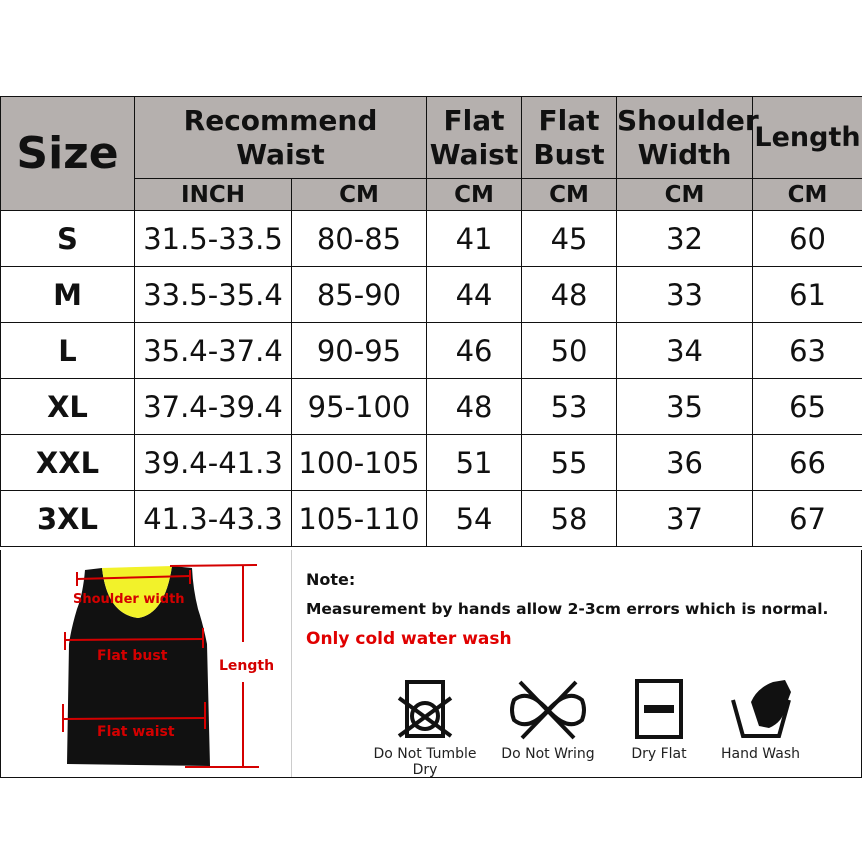 This screenshot has height=862, width=862. Describe the element at coordinates (474, 406) in the screenshot. I see `cell-flat-waist: 48` at that location.